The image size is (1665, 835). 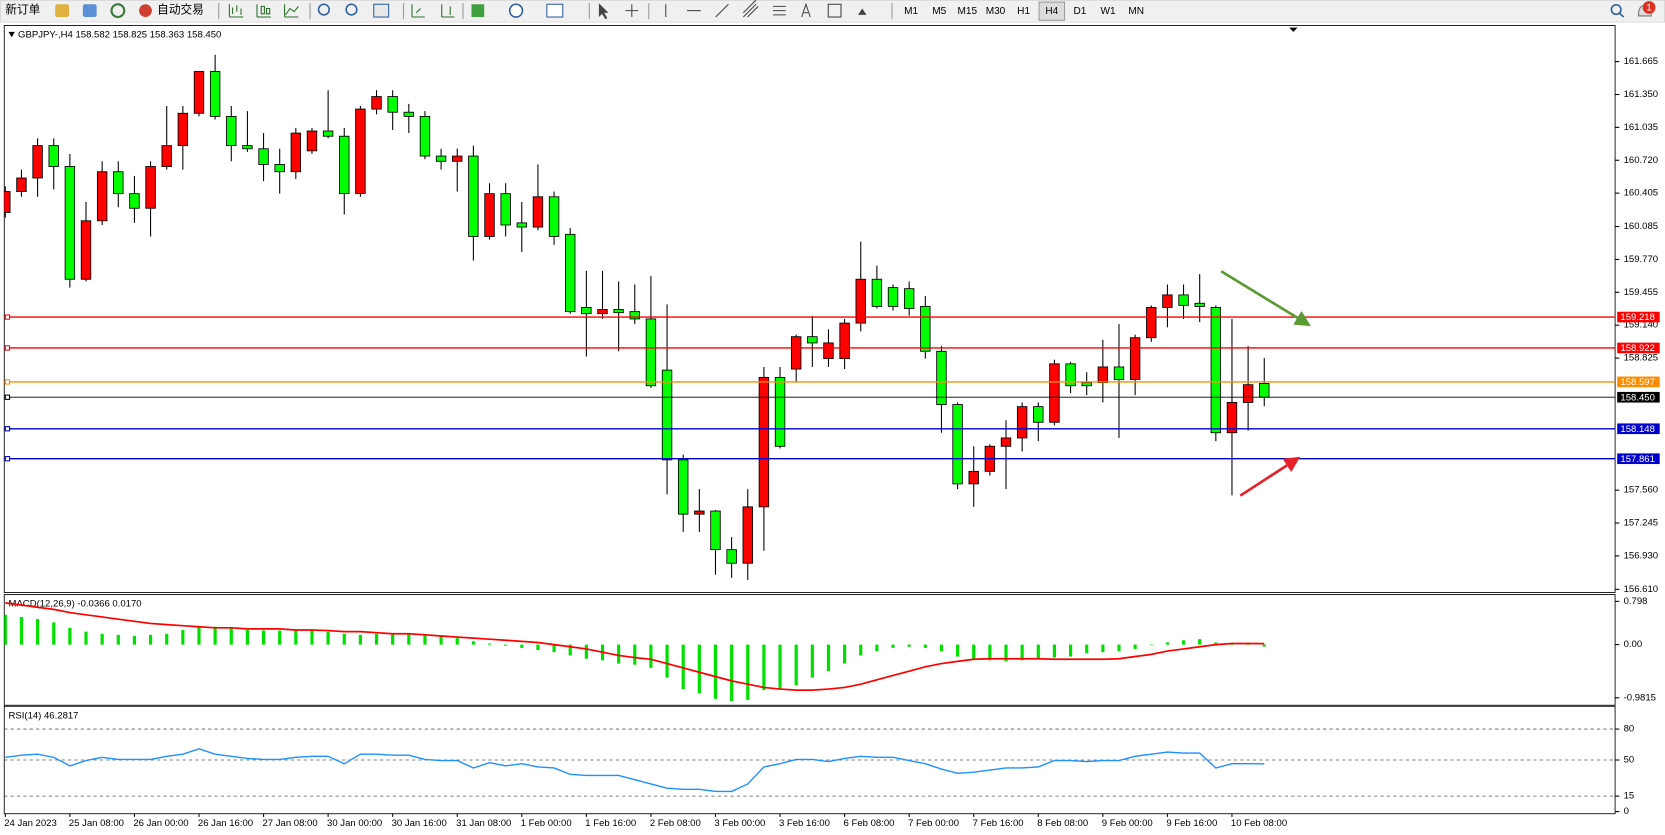 What do you see at coordinates (809, 650) in the screenshot?
I see `macd-panel` at bounding box center [809, 650].